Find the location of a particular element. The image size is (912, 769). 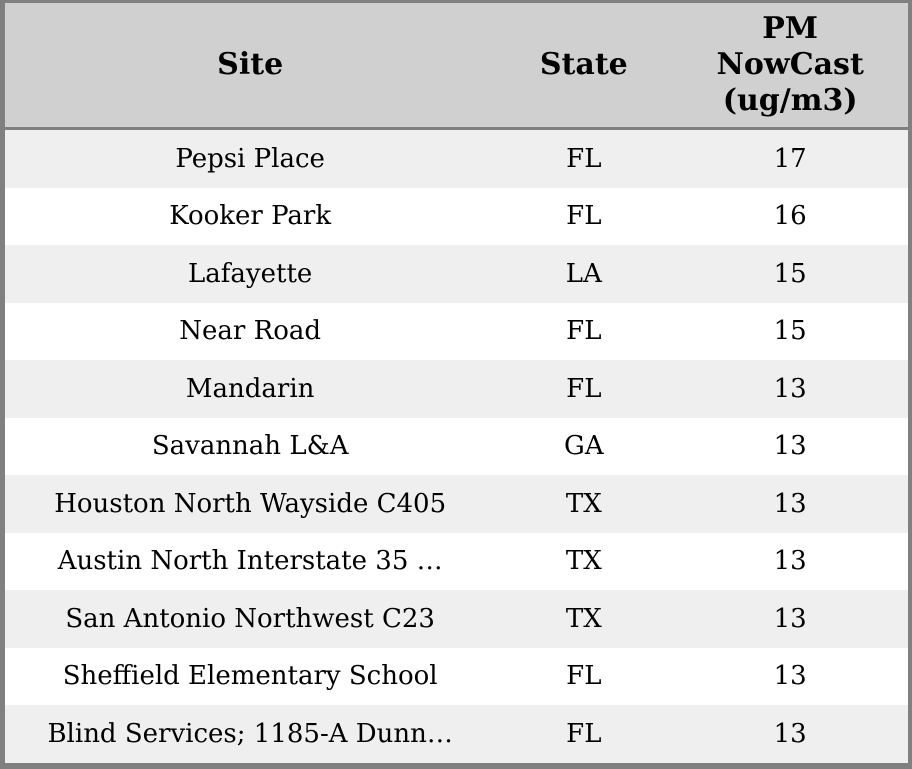

table-row: San Antonio Northwest C23 TX 13 is located at coordinates (456, 619).